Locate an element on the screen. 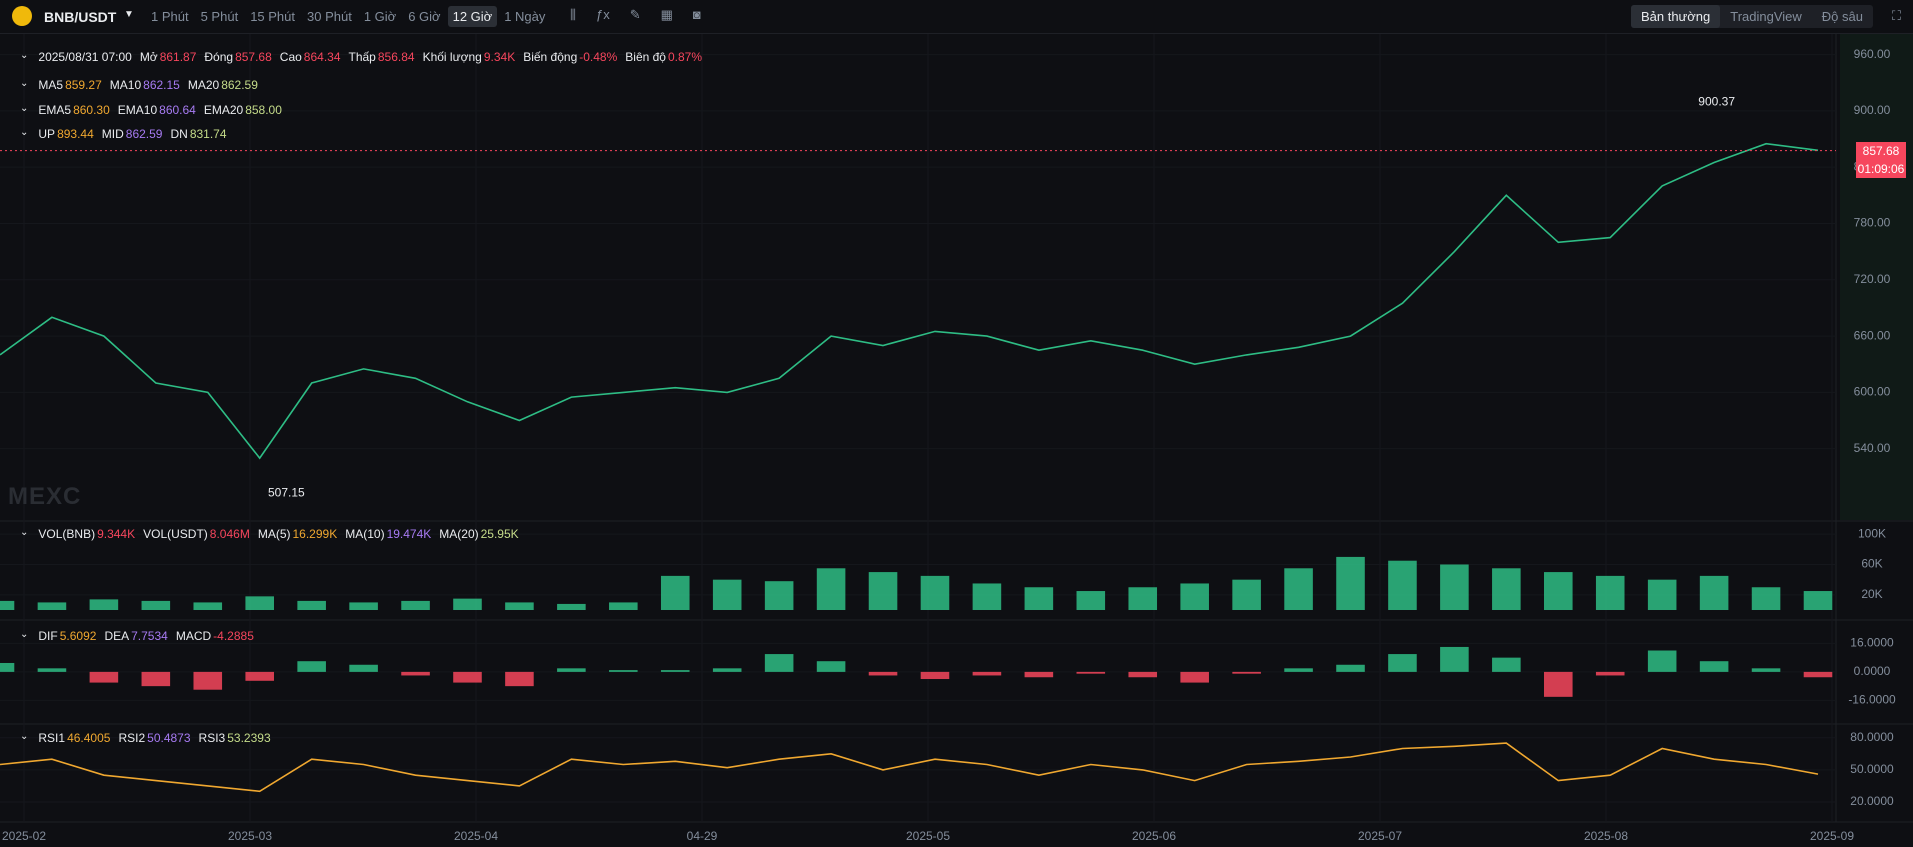 The height and width of the screenshot is (847, 1913). legend-label: EMA5 is located at coordinates (55, 110).